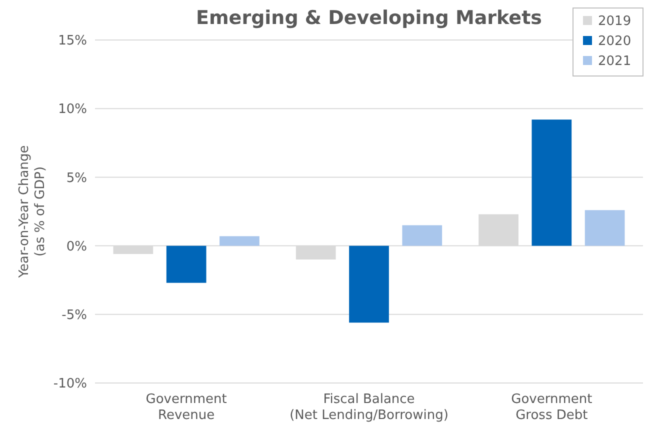 The width and height of the screenshot is (653, 438). Describe the element at coordinates (615, 62) in the screenshot. I see `legend-label: 2021` at that location.